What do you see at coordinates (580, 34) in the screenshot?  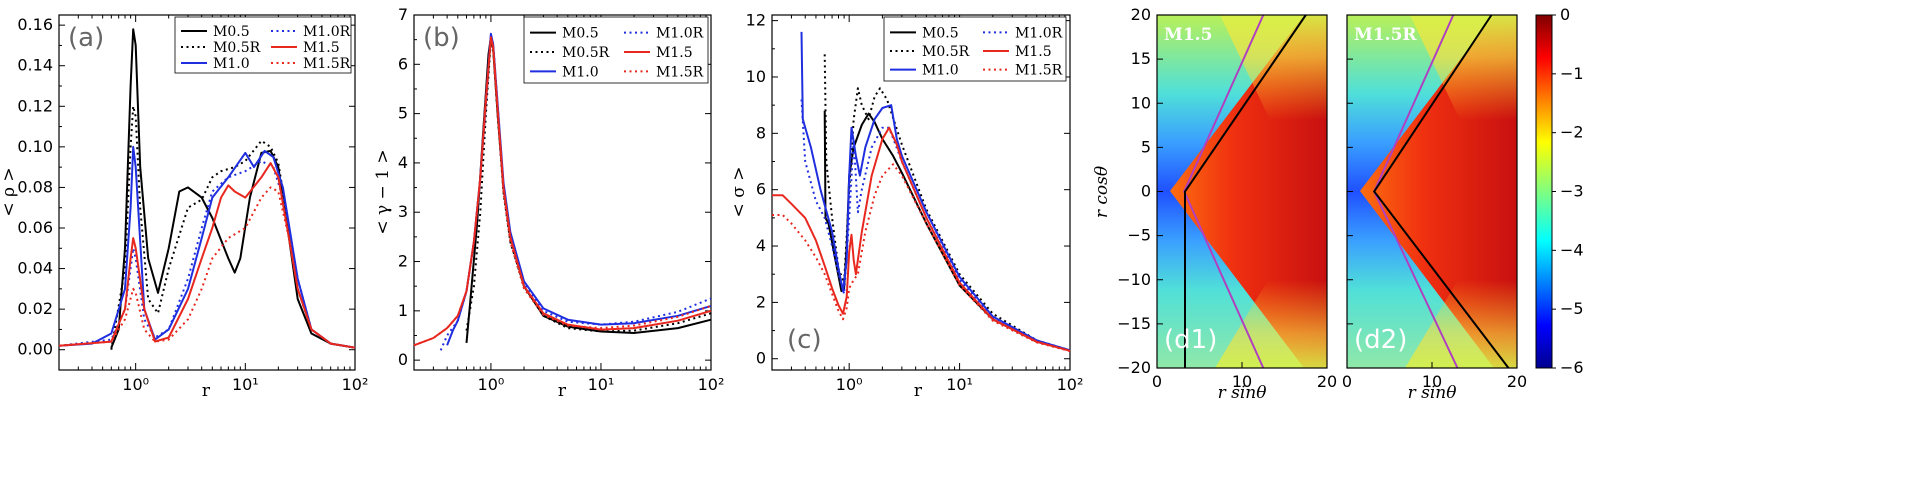 I see `legend-label: M0.5` at bounding box center [580, 34].